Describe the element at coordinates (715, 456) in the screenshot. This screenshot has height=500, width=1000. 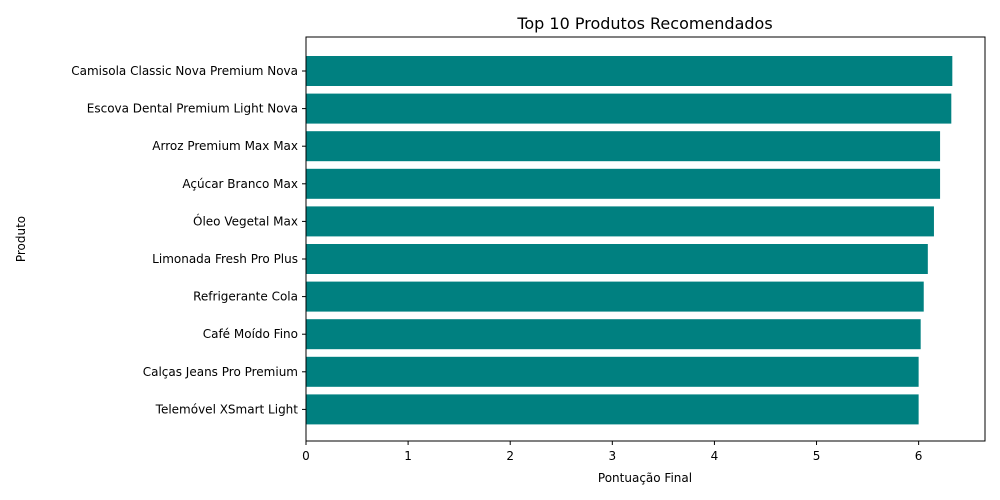
I see `x-tick-label: 4` at that location.